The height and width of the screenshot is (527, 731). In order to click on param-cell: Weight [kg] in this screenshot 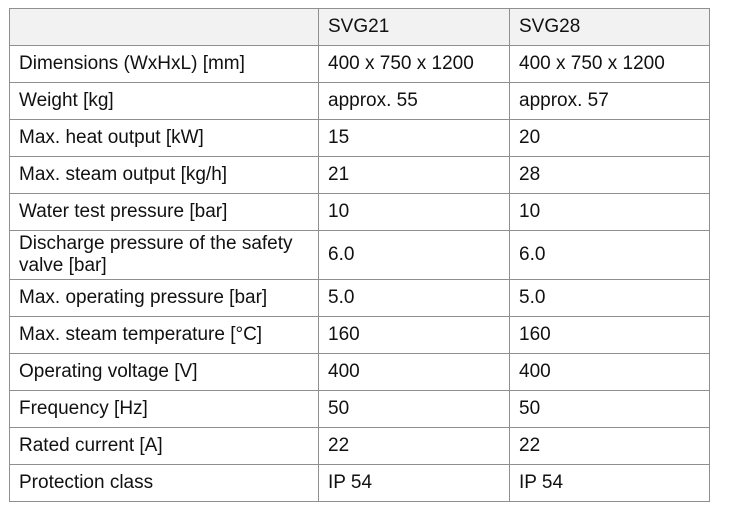, I will do `click(164, 101)`.